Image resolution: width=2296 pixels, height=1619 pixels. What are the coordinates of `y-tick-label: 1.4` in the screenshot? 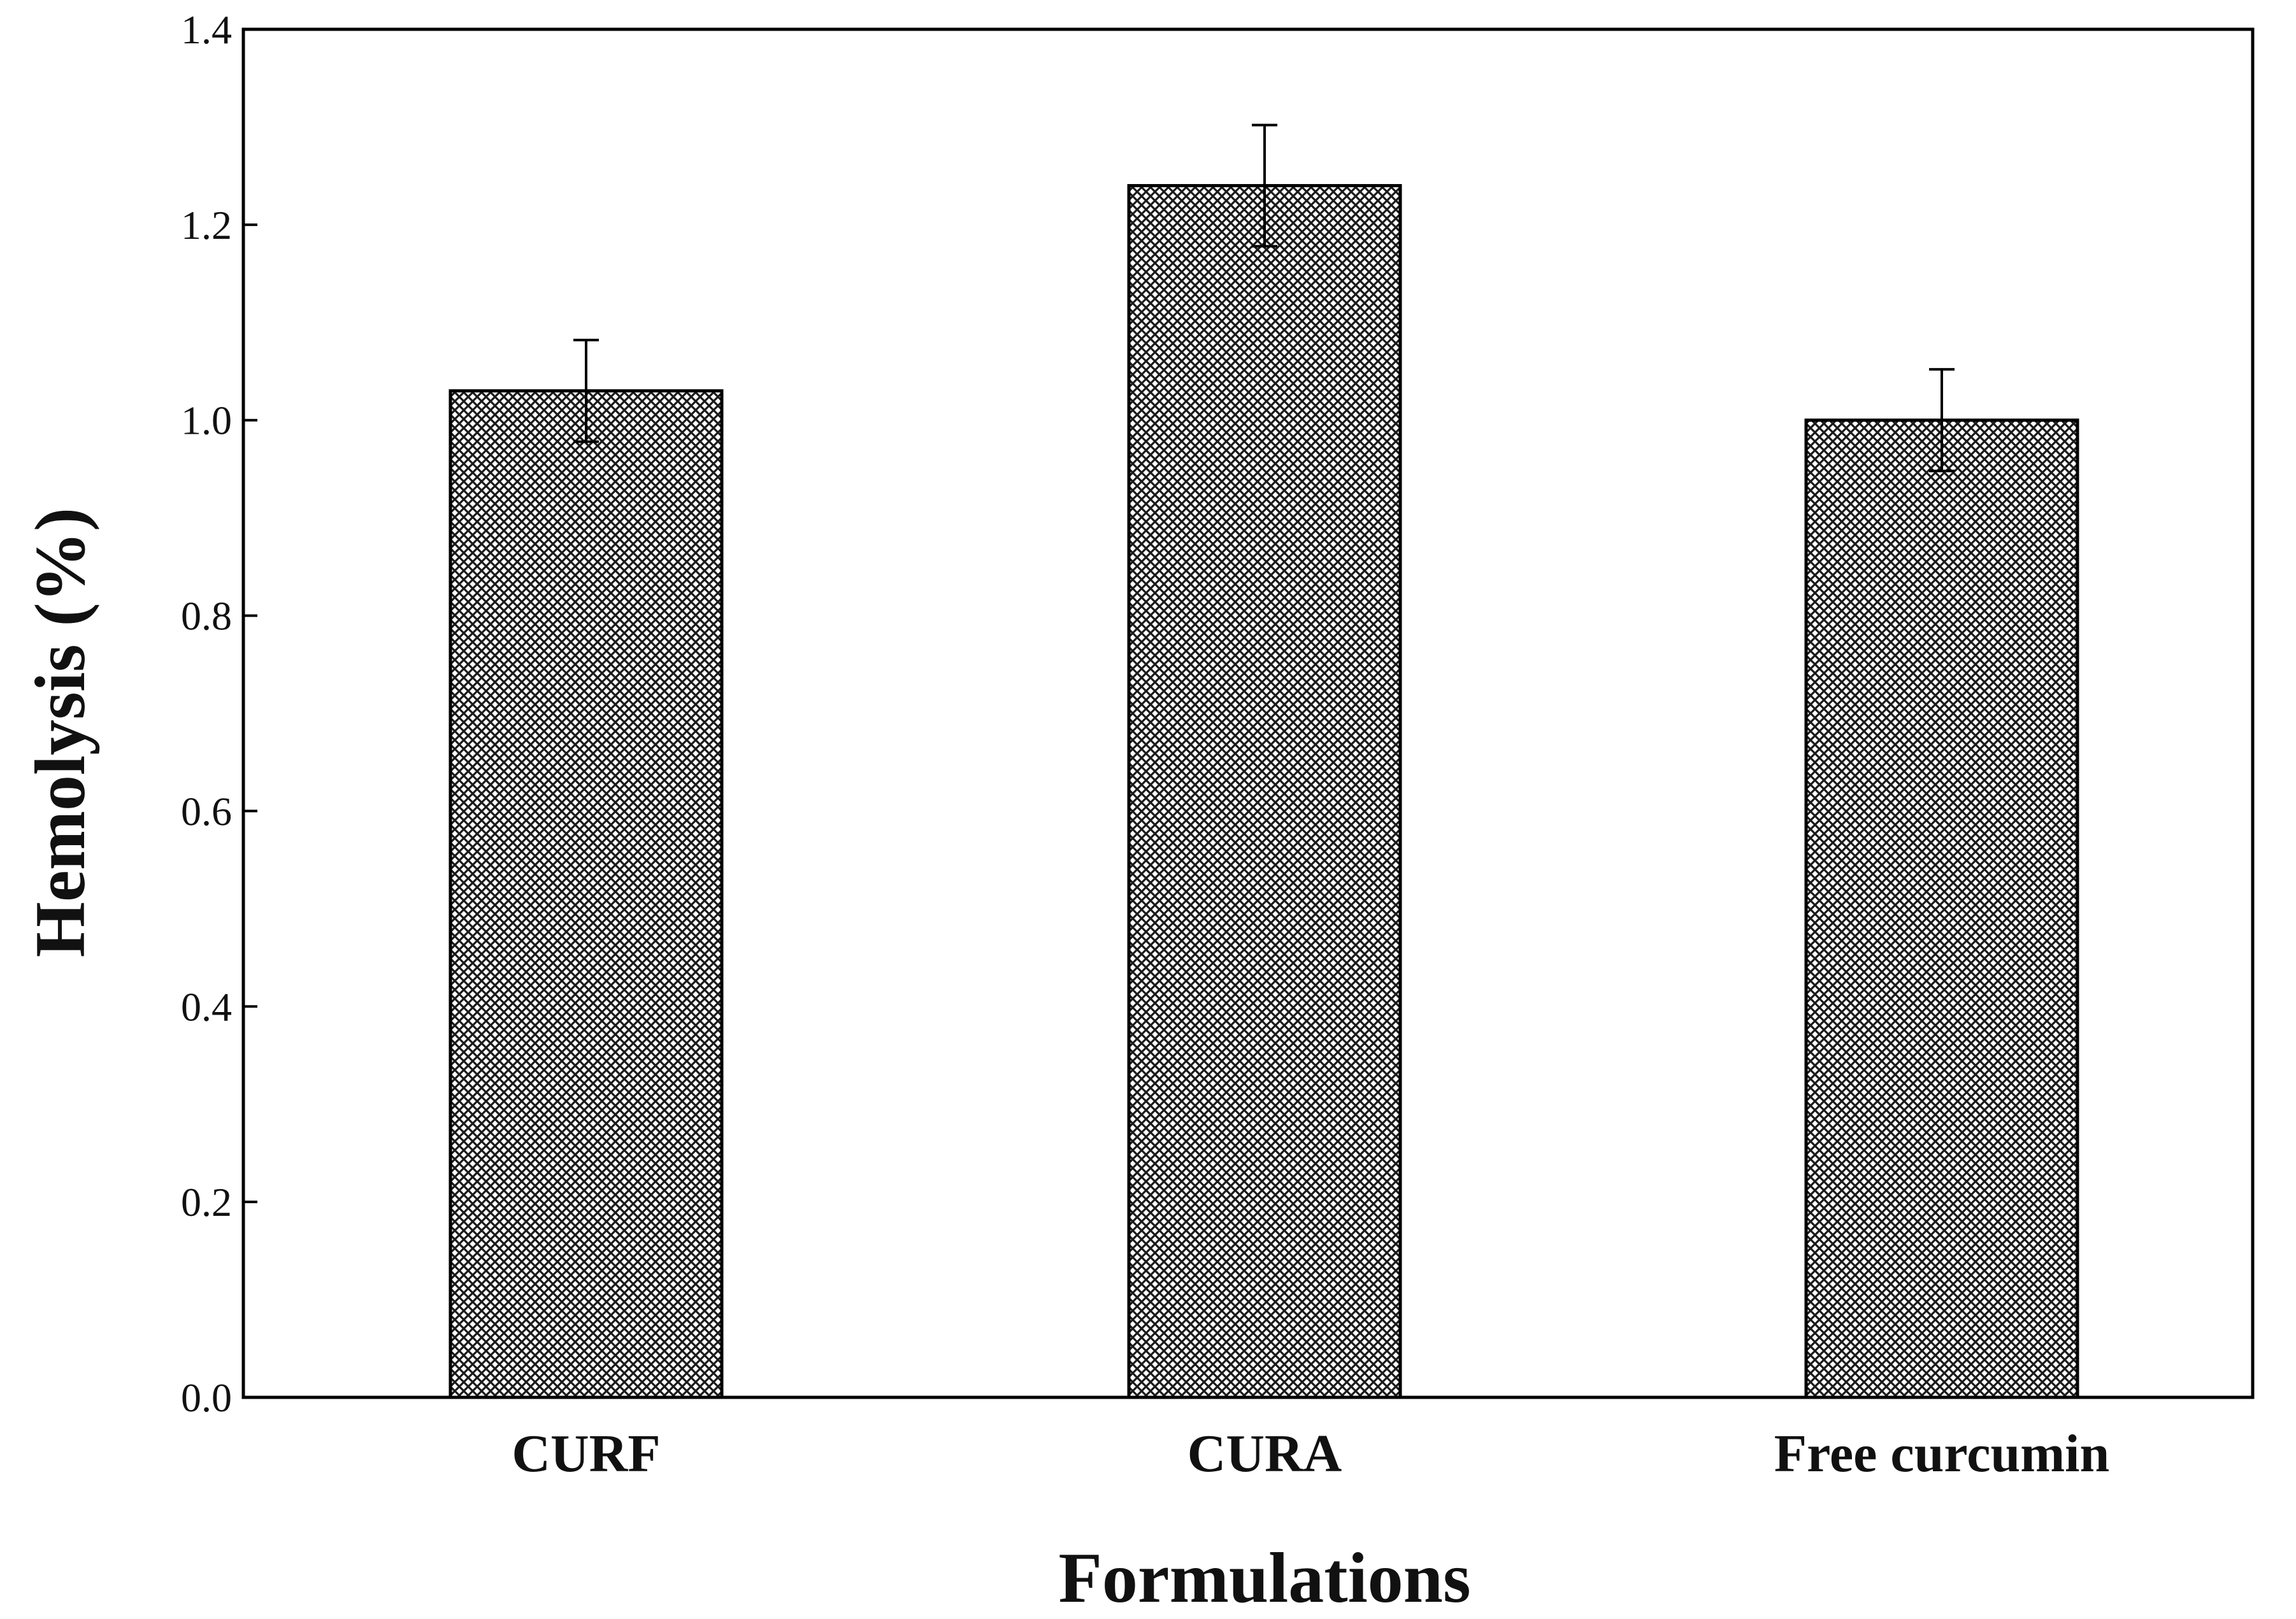 It's located at (207, 29).